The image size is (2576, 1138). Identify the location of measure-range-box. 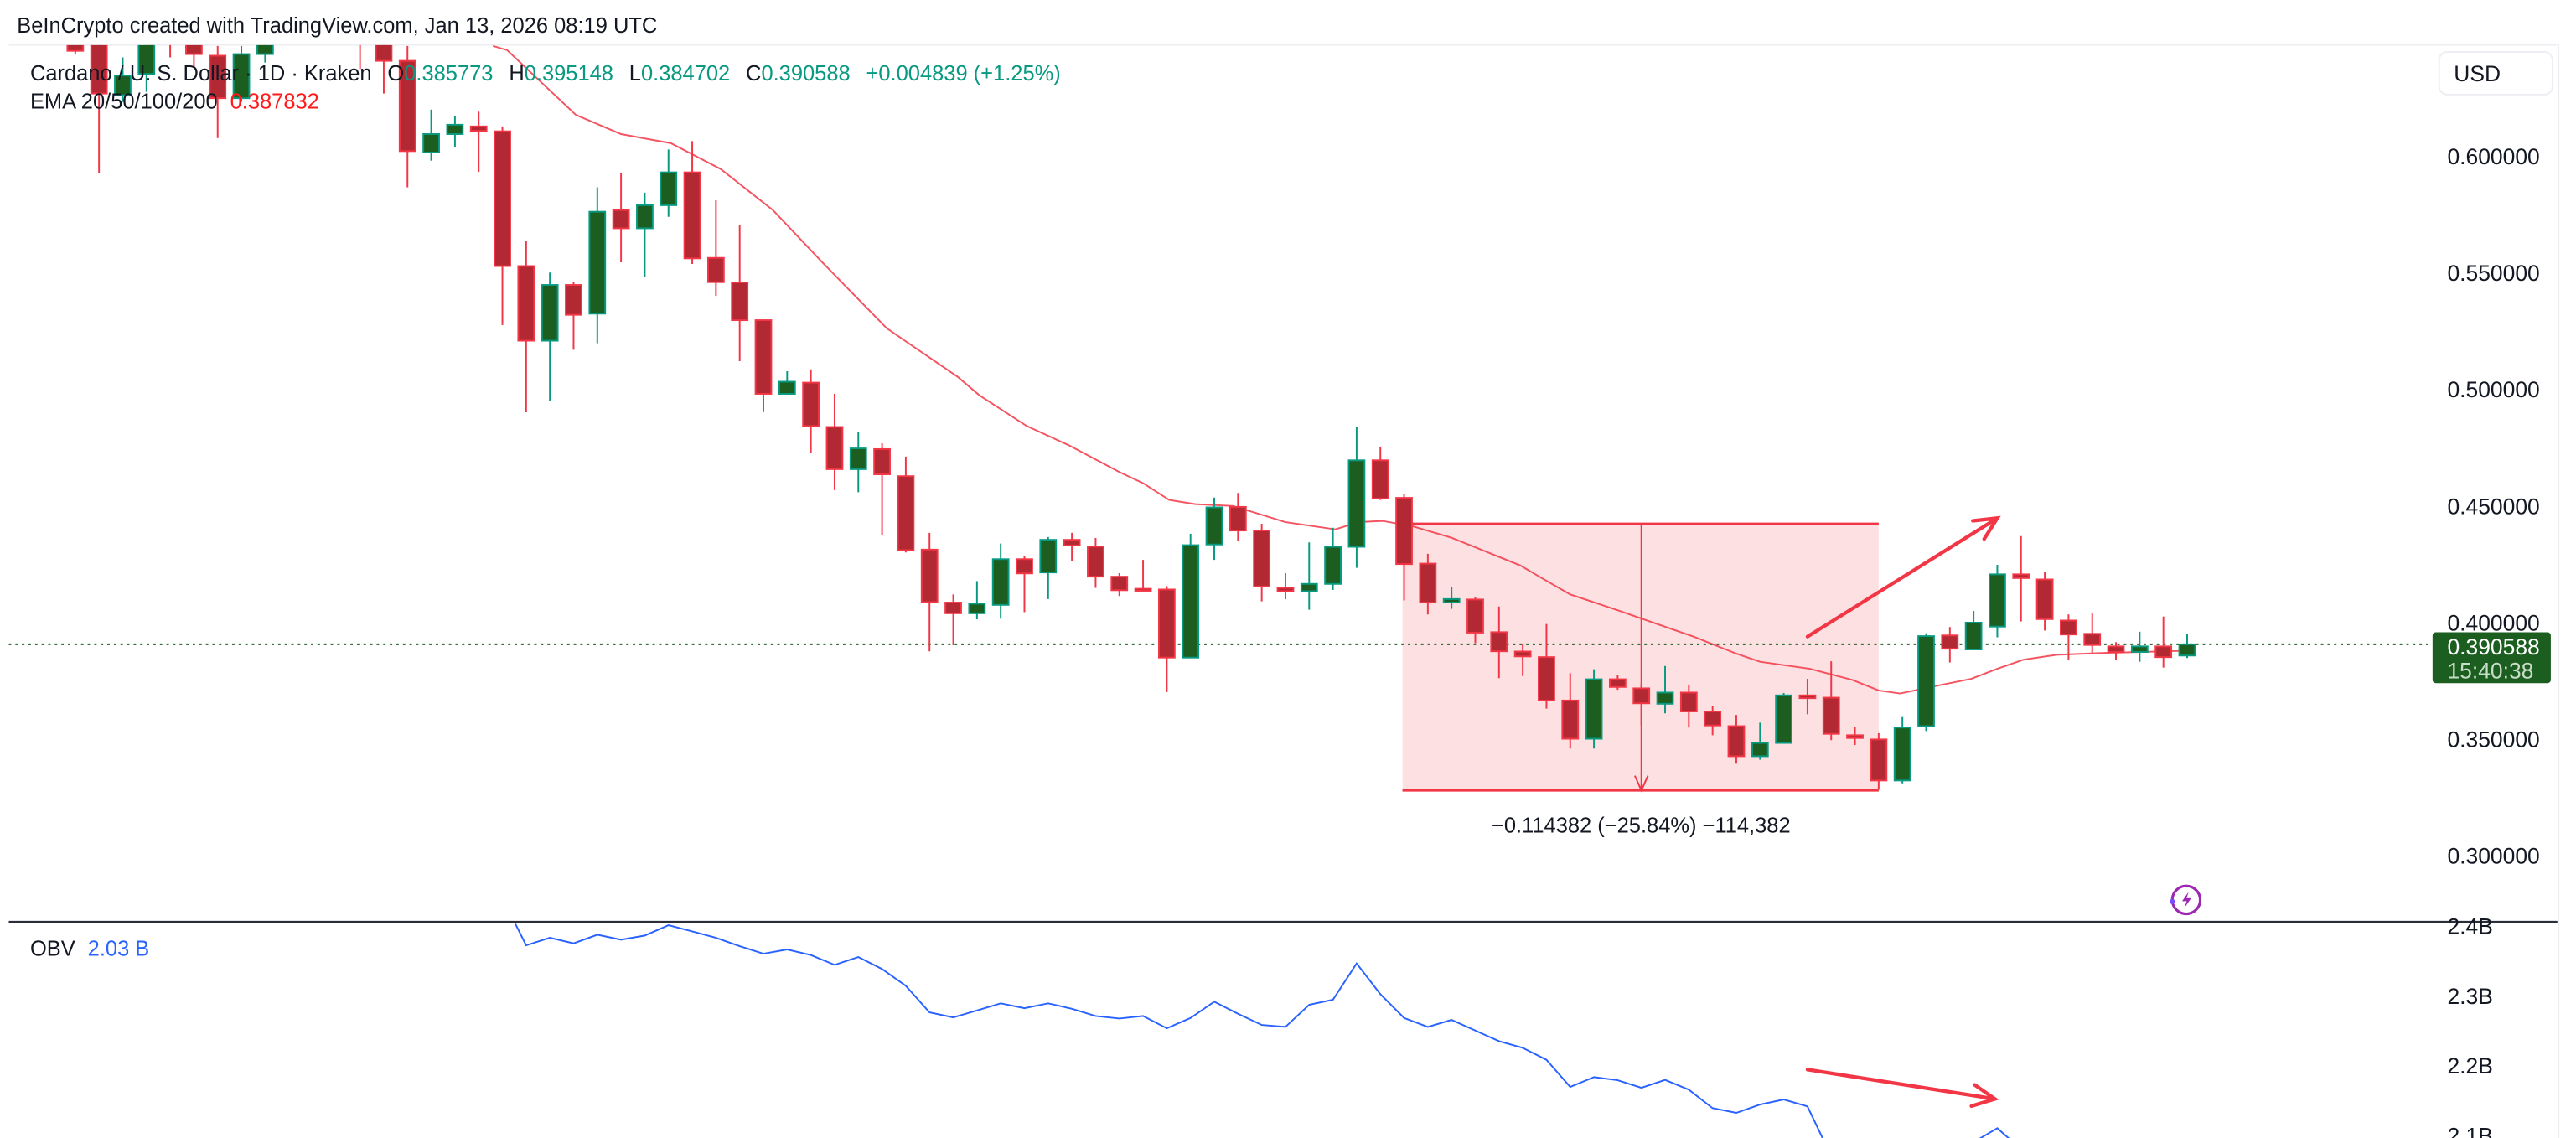
(1640, 657).